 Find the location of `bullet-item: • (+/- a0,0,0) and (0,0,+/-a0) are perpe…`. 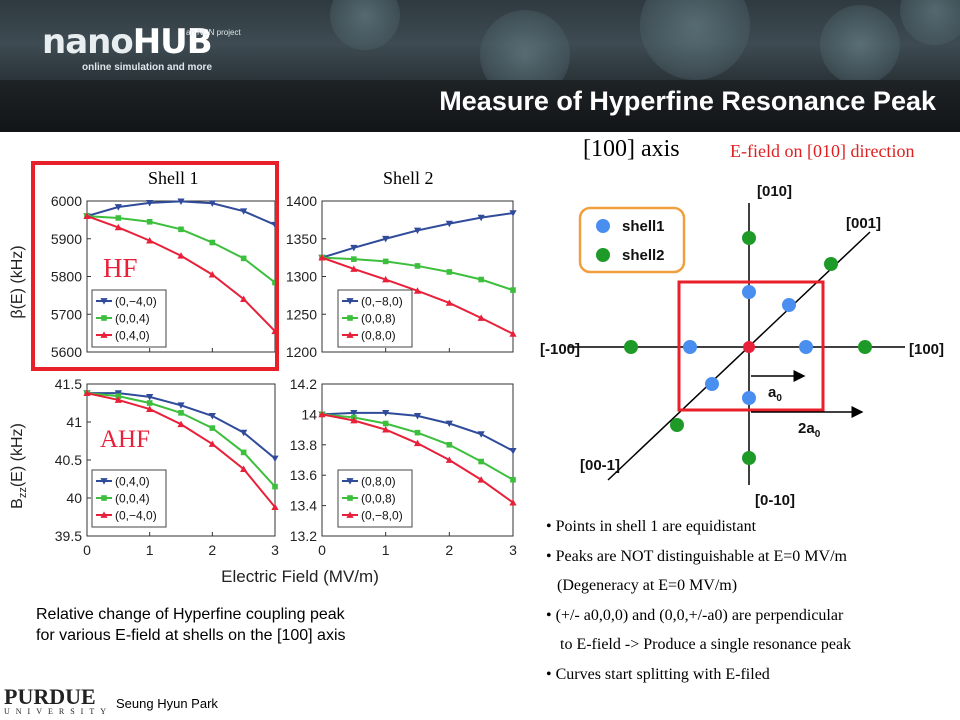

bullet-item: • (+/- a0,0,0) and (0,0,+/-a0) are perpe… is located at coordinates (695, 615).